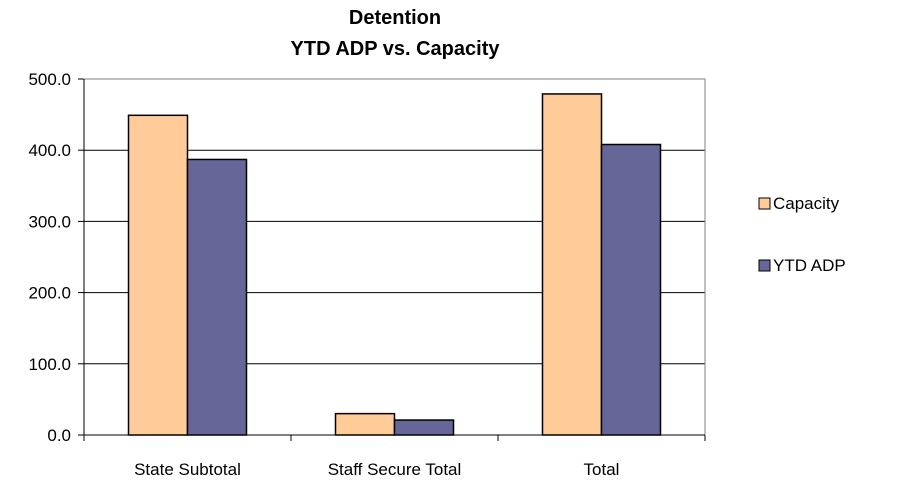 This screenshot has height=487, width=900. What do you see at coordinates (396, 49) in the screenshot?
I see `chart-title-line-2: YTD ADP vs. Capacity` at bounding box center [396, 49].